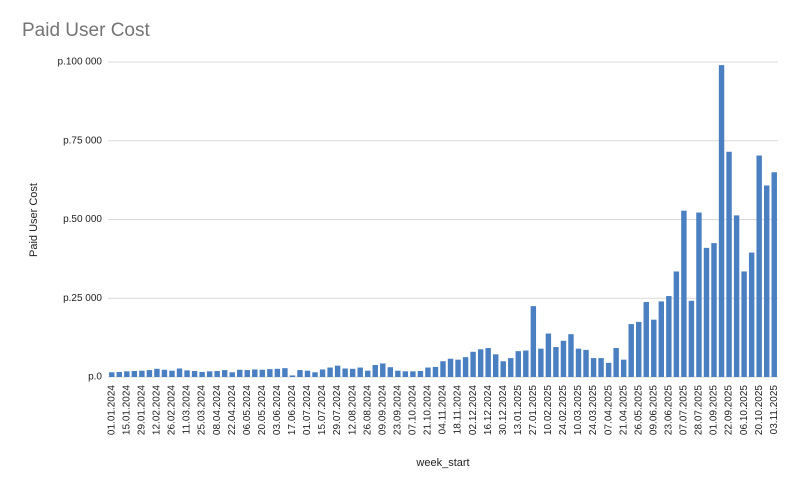  Describe the element at coordinates (488, 410) in the screenshot. I see `x-tick-label: 16.12.2024` at that location.